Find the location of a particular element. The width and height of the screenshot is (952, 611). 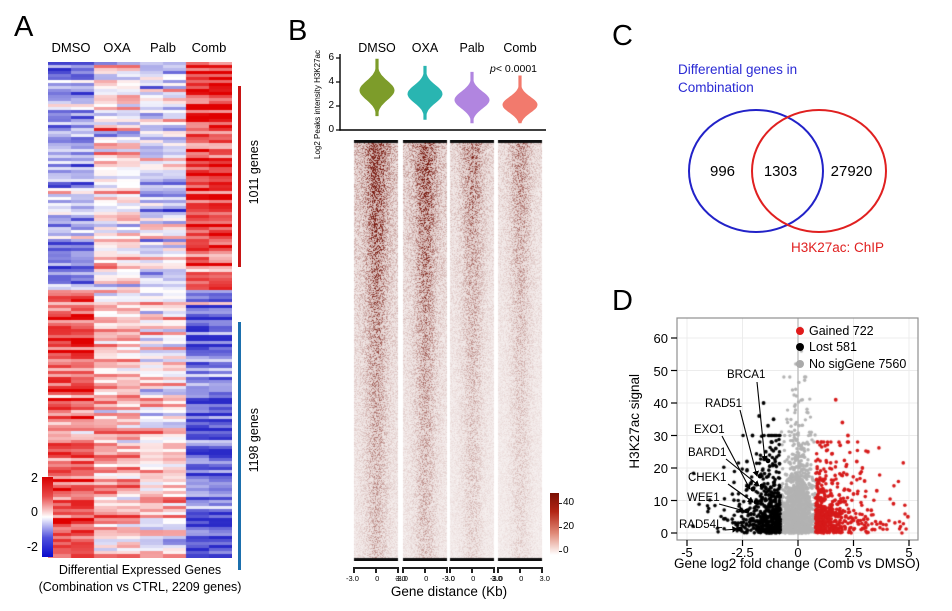

violin-col-label-comb: Comb is located at coordinates (520, 48).